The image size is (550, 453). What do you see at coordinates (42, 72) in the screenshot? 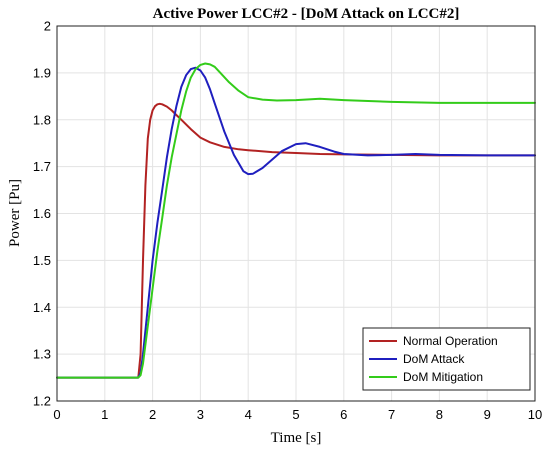
I see `y-tick-label: 1.9` at bounding box center [42, 72].